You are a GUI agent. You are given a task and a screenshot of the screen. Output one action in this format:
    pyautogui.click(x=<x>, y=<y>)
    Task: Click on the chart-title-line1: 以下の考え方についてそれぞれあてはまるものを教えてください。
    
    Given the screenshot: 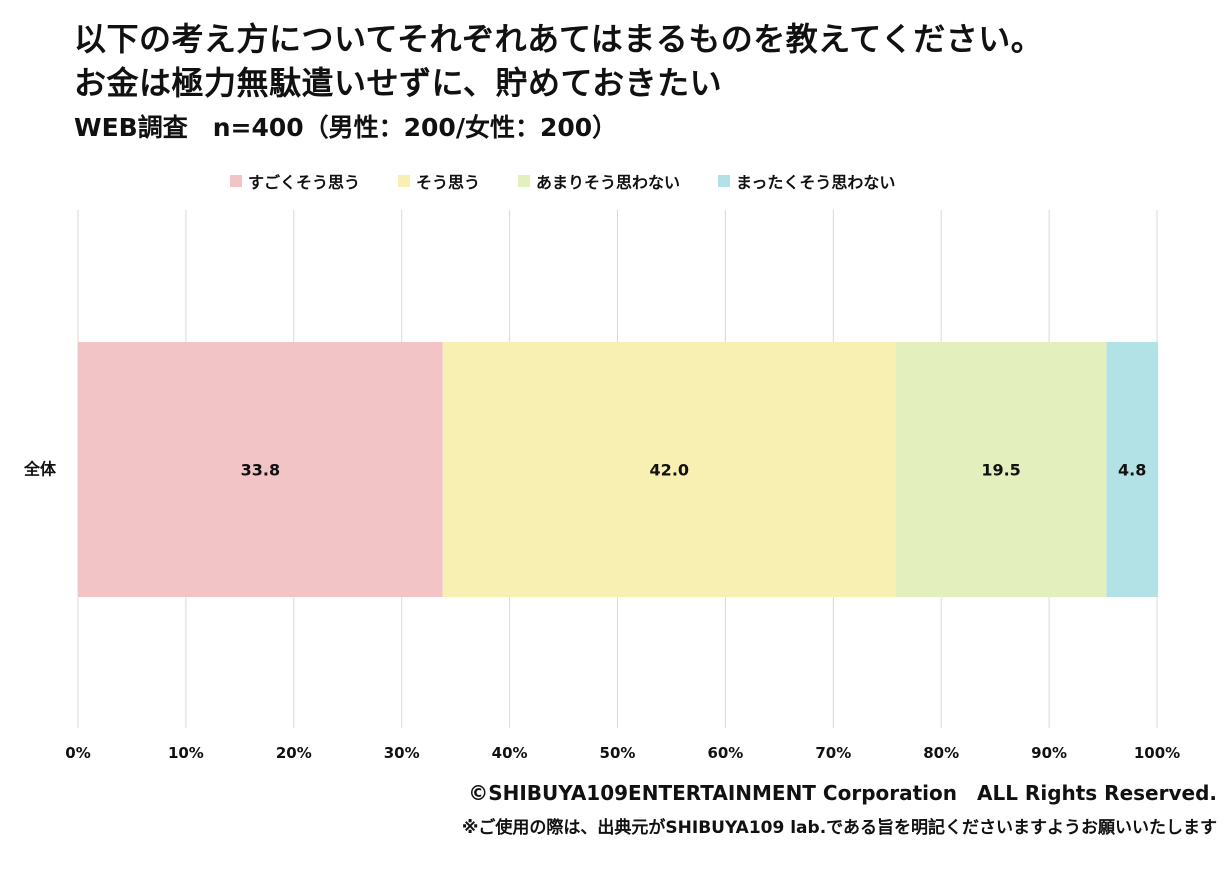 What is the action you would take?
    pyautogui.click(x=559, y=39)
    